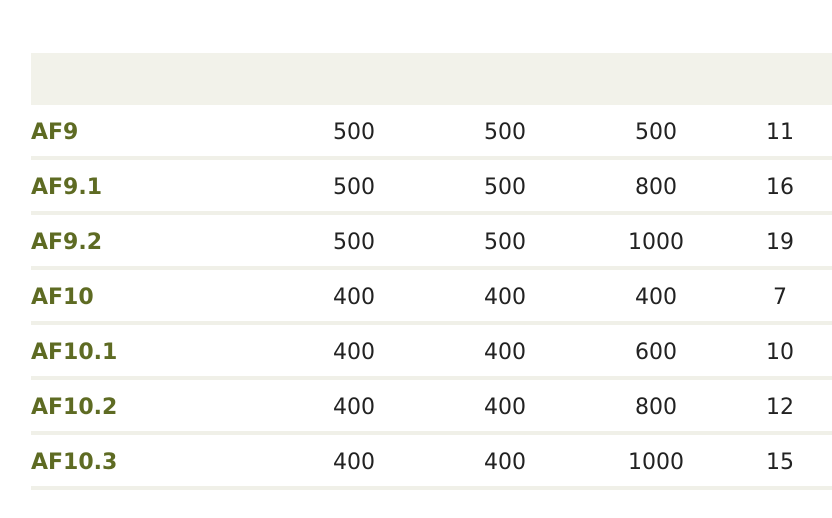 This screenshot has width=832, height=518. Describe the element at coordinates (780, 187) in the screenshot. I see `value-cell: 16` at that location.